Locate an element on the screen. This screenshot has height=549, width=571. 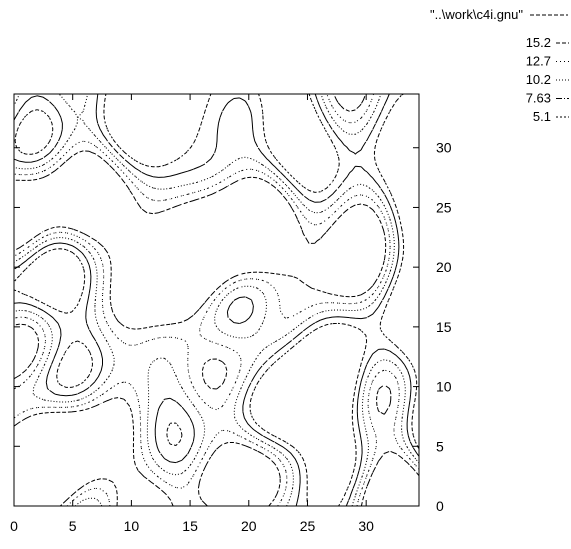
legend-level-label: 15.2 is located at coordinates (538, 42).